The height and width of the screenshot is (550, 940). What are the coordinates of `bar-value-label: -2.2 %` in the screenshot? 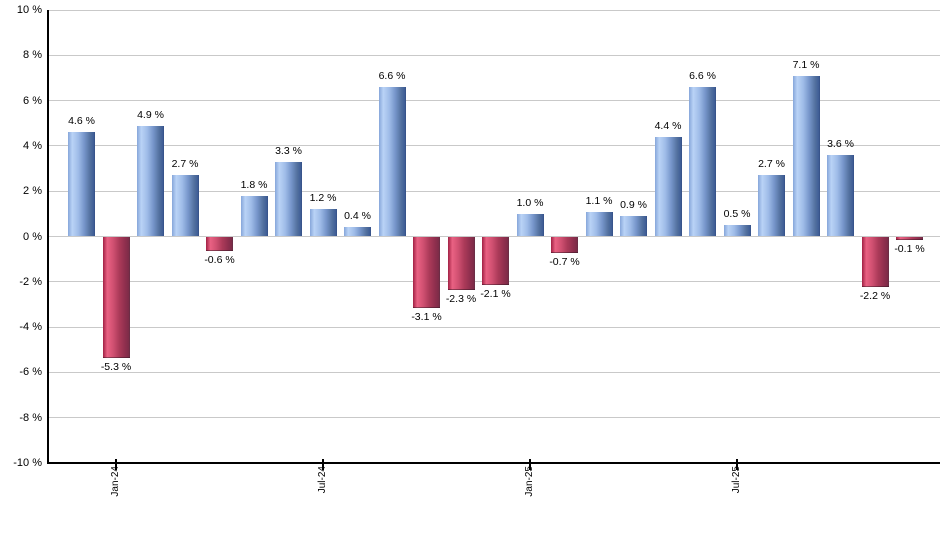 It's located at (875, 296).